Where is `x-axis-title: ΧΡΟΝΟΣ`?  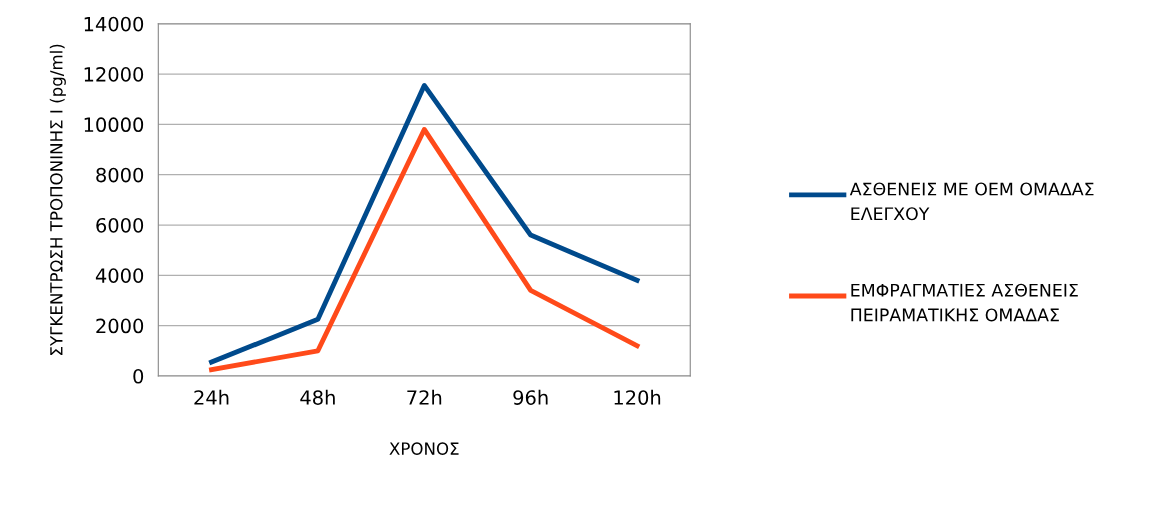
x-axis-title: ΧΡΟΝΟΣ is located at coordinates (424, 448).